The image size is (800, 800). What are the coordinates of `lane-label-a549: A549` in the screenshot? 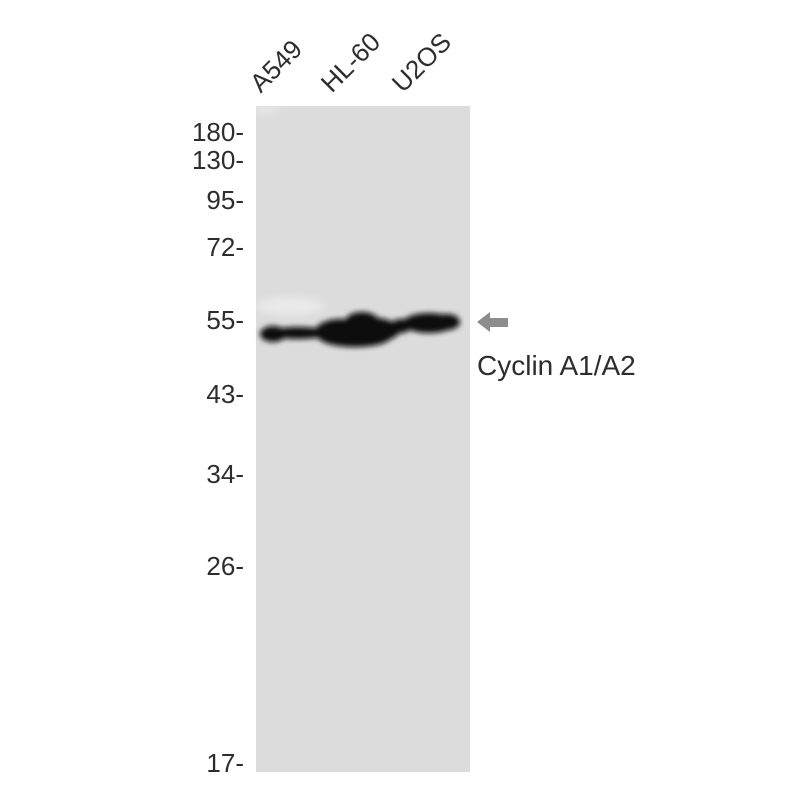 It's located at (275, 65).